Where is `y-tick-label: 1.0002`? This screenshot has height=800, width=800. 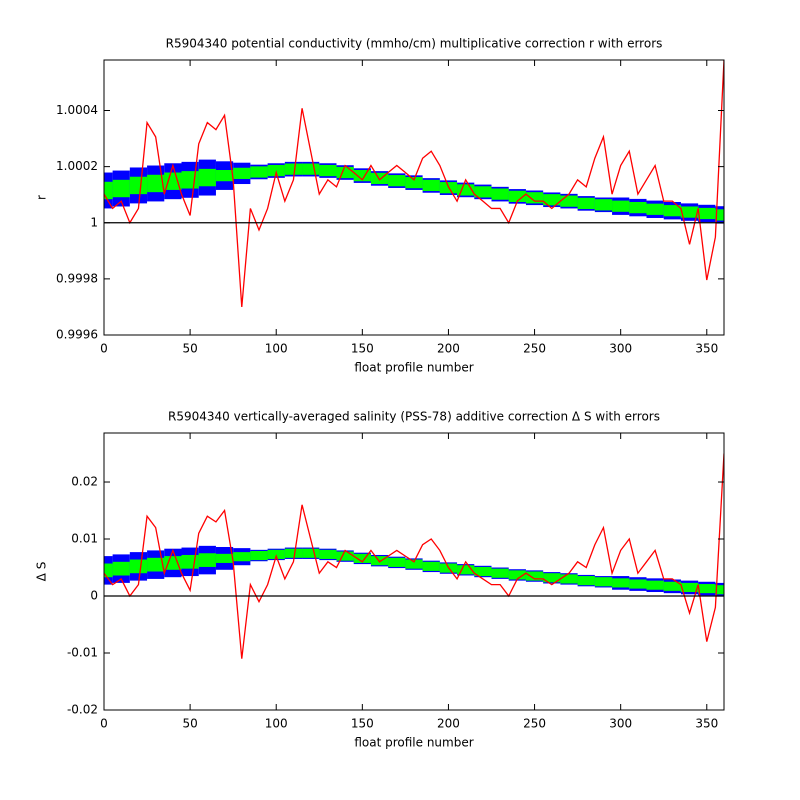
y-tick-label: 1.0002 is located at coordinates (77, 166).